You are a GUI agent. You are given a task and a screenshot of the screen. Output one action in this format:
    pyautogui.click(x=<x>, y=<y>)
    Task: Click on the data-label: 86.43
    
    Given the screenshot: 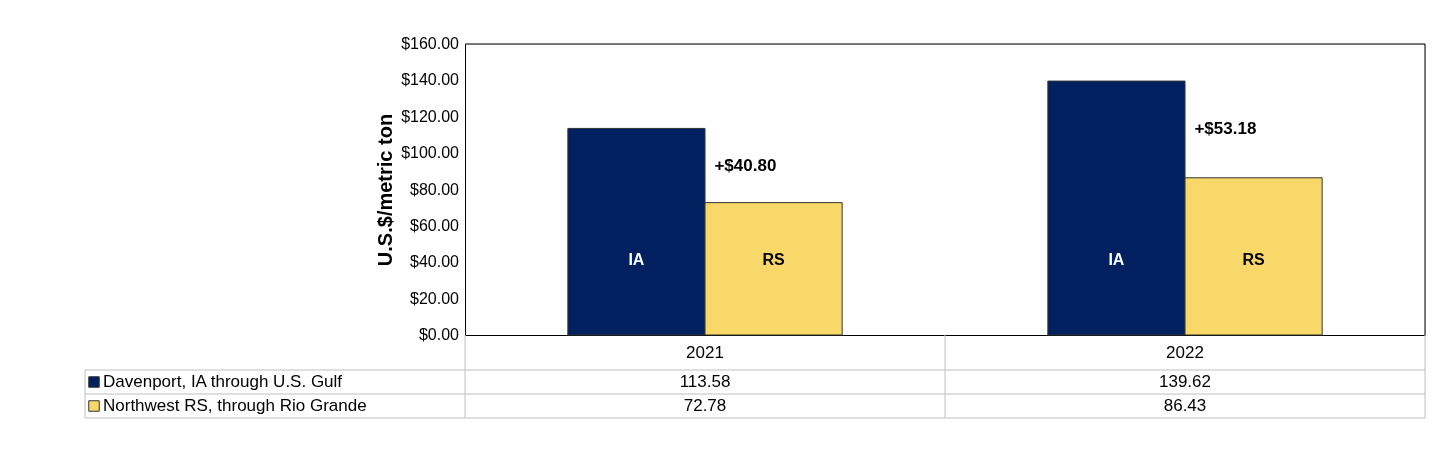 What is the action you would take?
    pyautogui.click(x=1185, y=405)
    